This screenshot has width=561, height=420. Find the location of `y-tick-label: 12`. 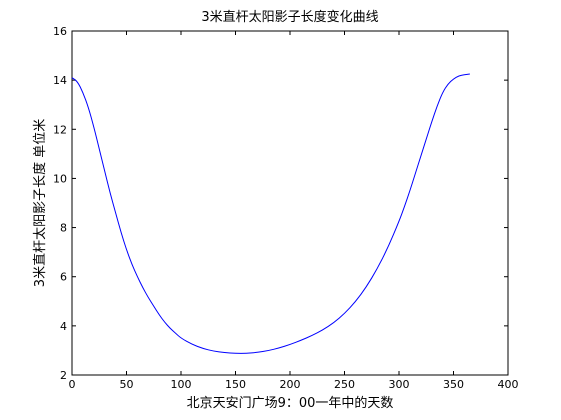

y-tick-label: 12 is located at coordinates (60, 129).